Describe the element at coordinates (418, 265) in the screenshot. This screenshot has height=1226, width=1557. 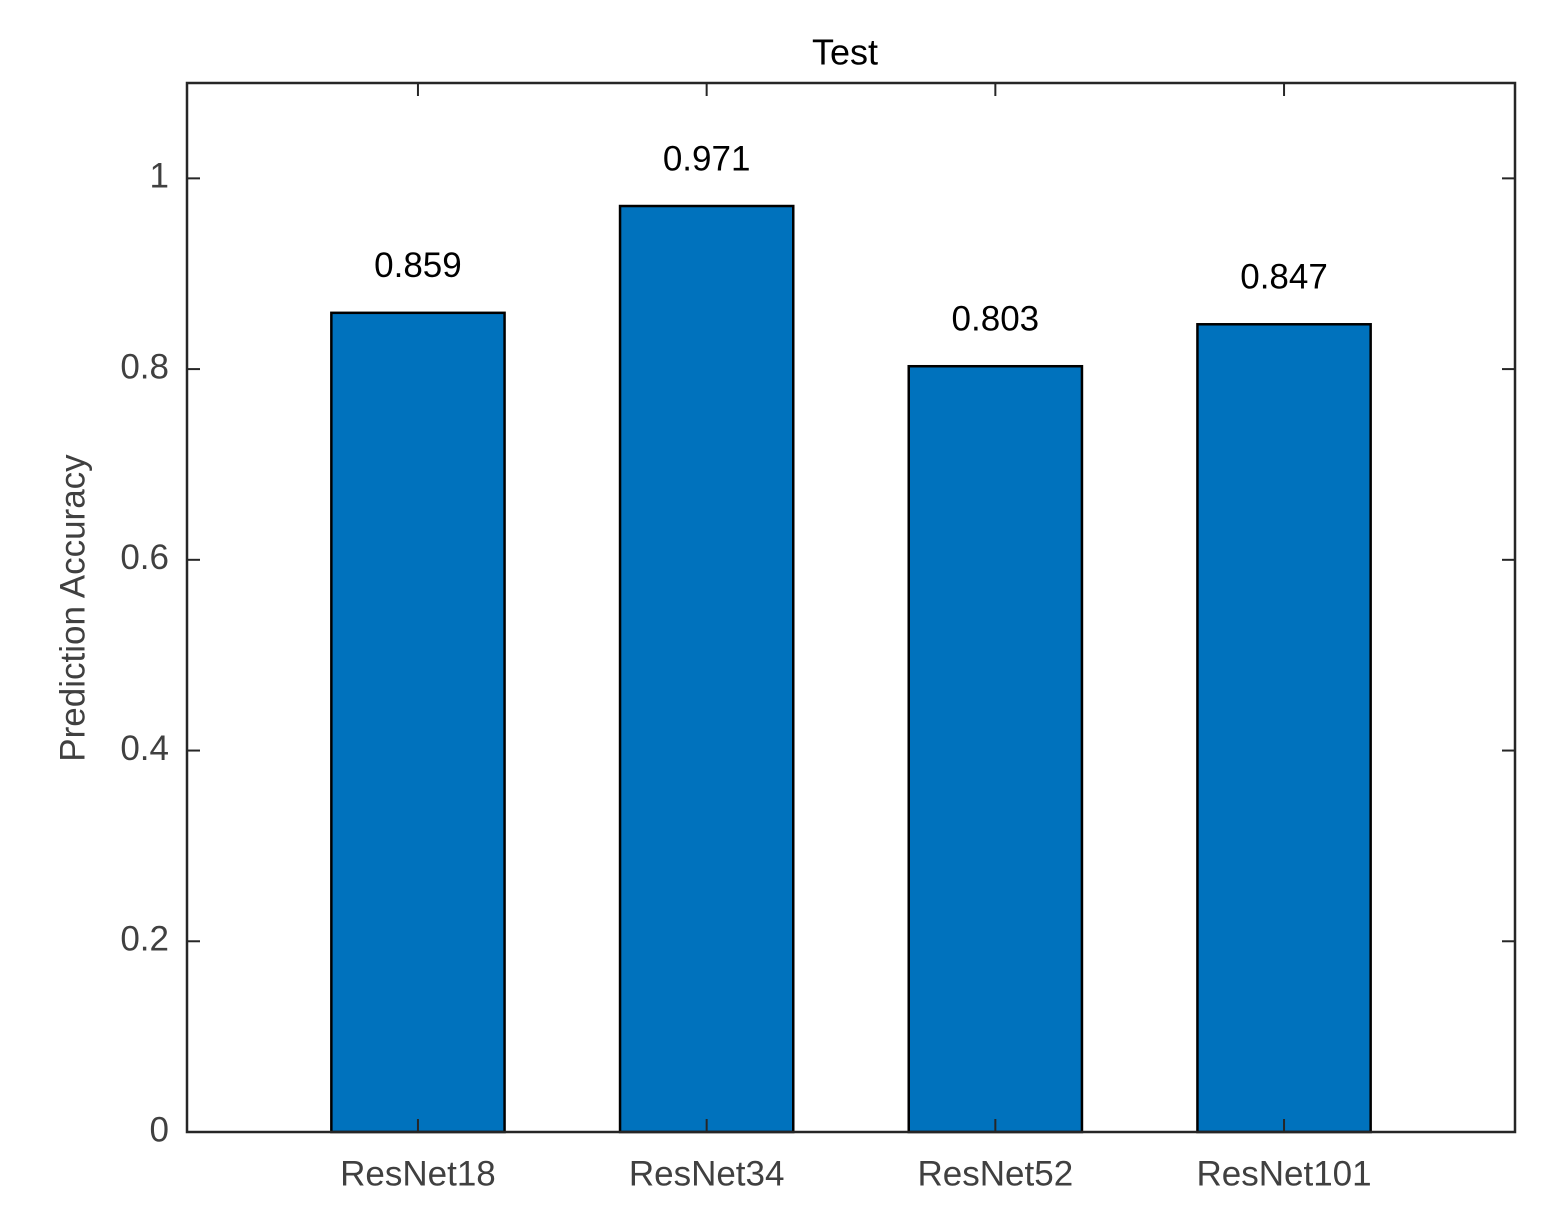
I see `value-label: 0.859` at that location.